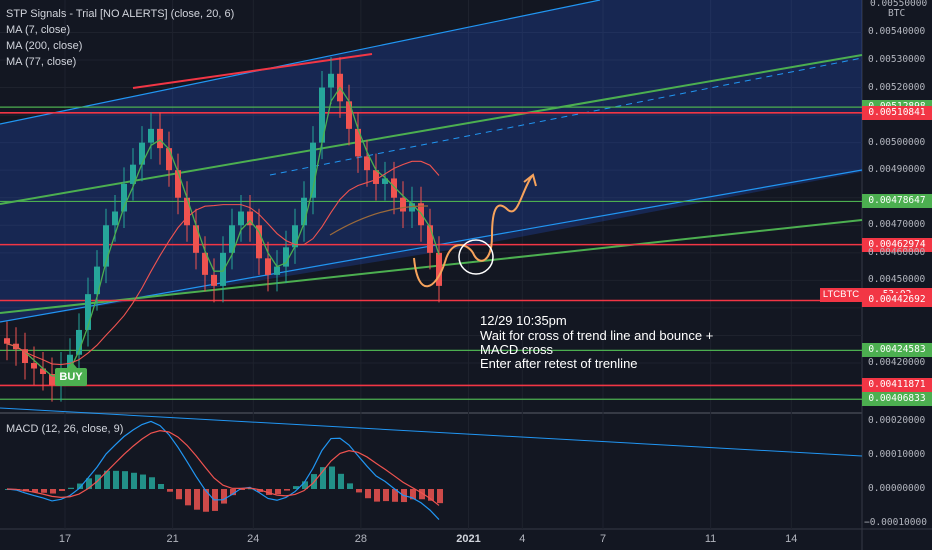  What do you see at coordinates (475, 230) in the screenshot?
I see `annotations` at bounding box center [475, 230].